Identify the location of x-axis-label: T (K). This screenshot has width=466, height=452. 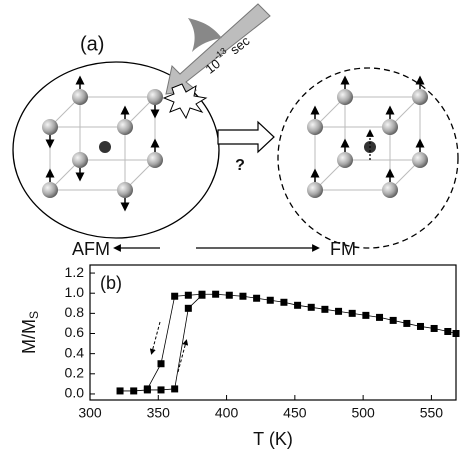
(273, 439).